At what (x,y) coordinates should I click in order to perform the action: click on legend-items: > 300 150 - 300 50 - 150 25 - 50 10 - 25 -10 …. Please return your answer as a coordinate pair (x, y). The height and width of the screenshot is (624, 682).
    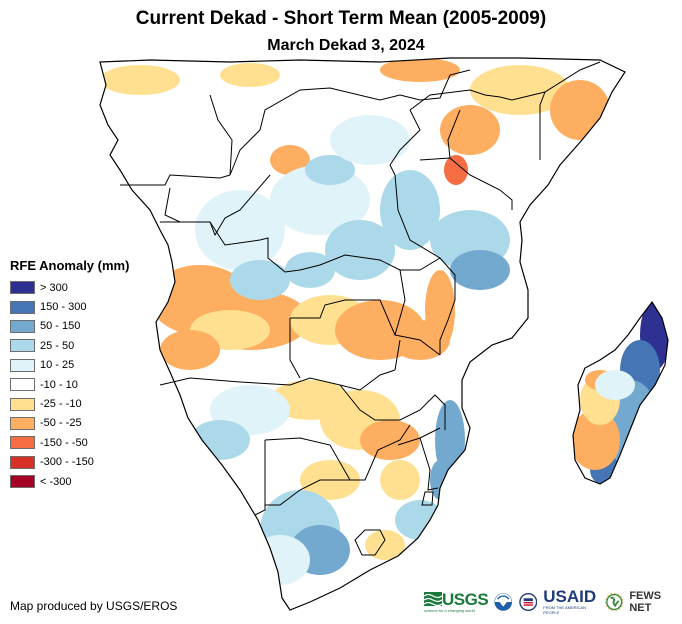
    Looking at the image, I should click on (69, 384).